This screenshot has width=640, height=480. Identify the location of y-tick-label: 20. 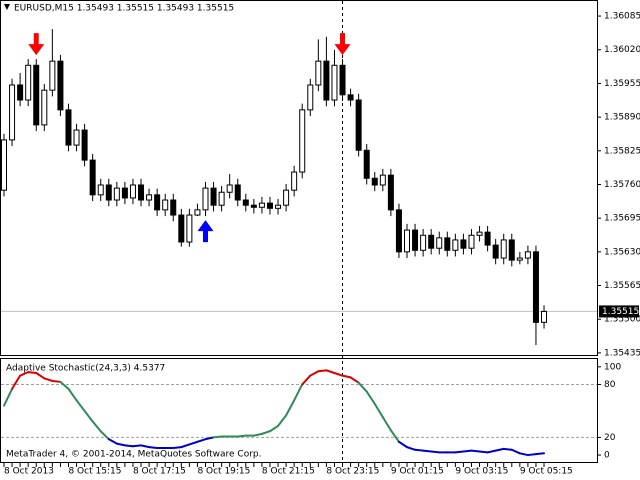
(610, 438).